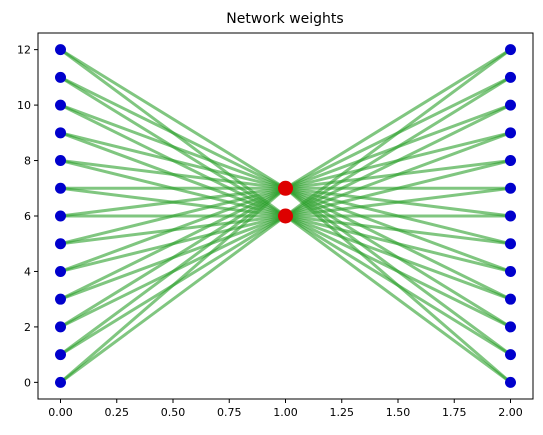 This screenshot has width=543, height=435. I want to click on y-tick-label: 0, so click(27, 382).